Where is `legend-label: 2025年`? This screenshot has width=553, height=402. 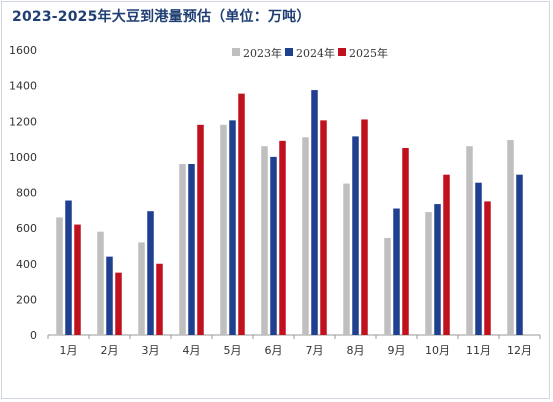
legend-label: 2025年 is located at coordinates (368, 53).